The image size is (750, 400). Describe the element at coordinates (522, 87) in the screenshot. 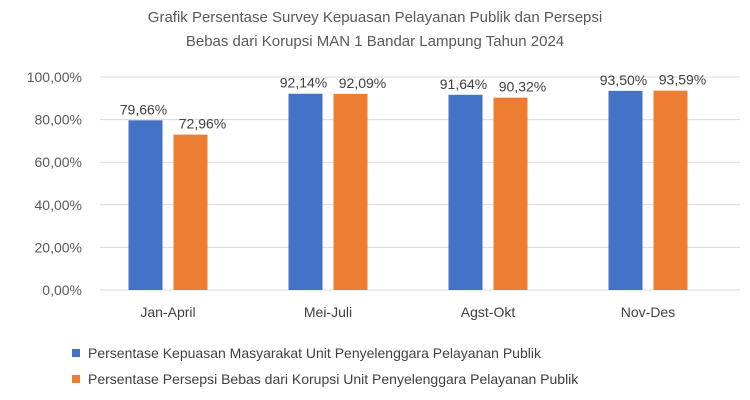

I see `data-label: 90,32%` at that location.